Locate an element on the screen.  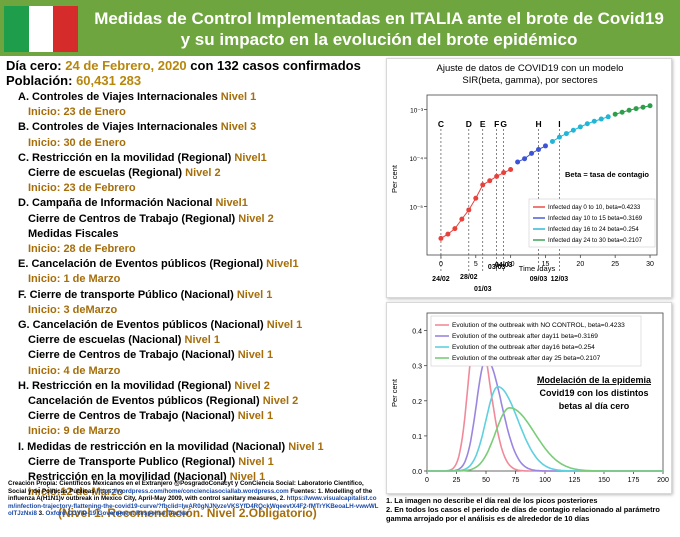
chart1-x-tick-label: 10 is located at coordinates (511, 264).